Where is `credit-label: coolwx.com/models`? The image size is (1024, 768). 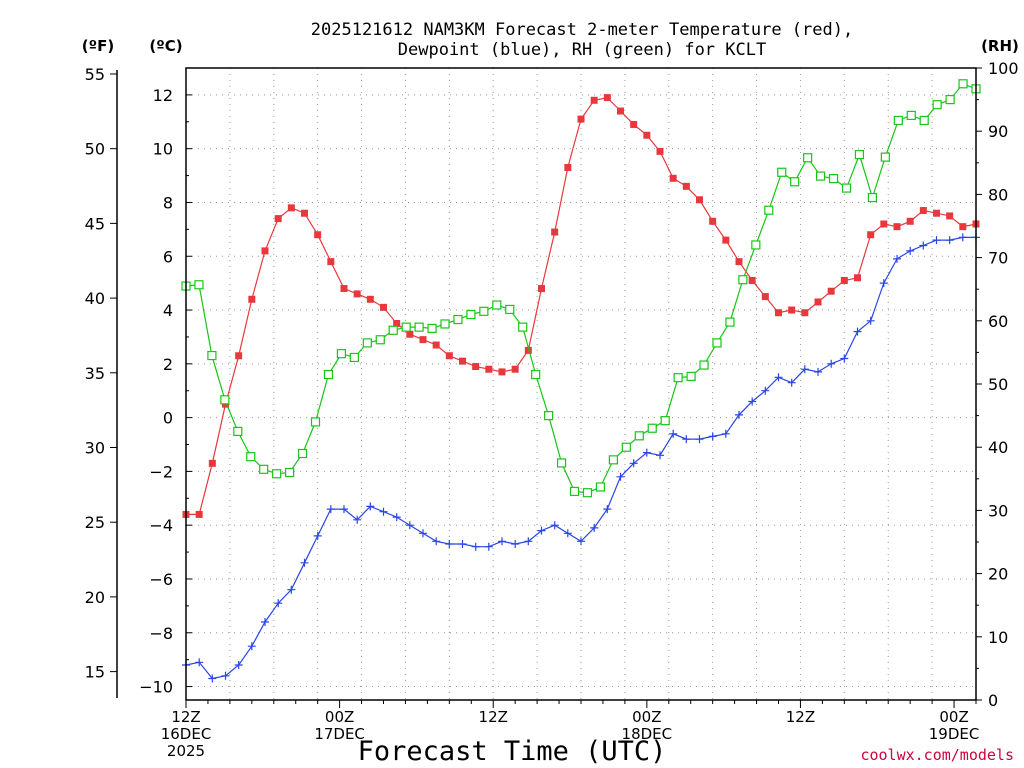
credit-label: coolwx.com/models is located at coordinates (937, 755).